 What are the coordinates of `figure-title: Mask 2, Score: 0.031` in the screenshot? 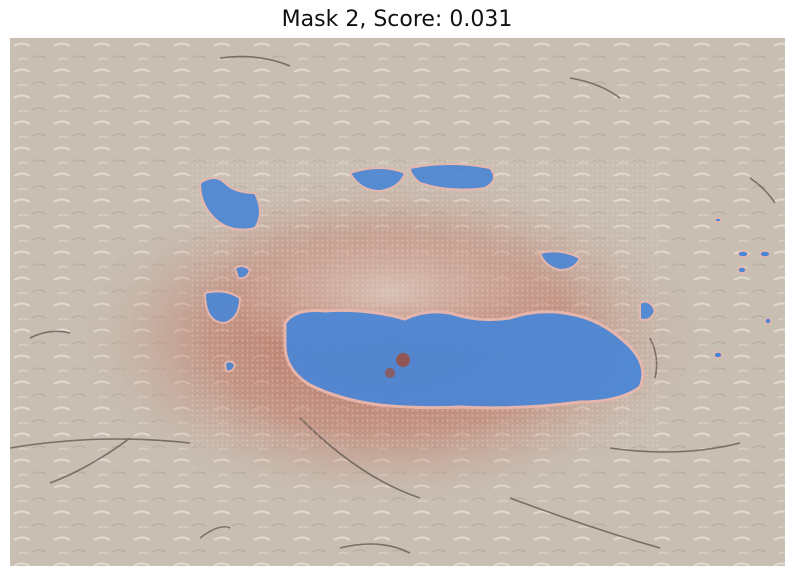 It's located at (397, 19).